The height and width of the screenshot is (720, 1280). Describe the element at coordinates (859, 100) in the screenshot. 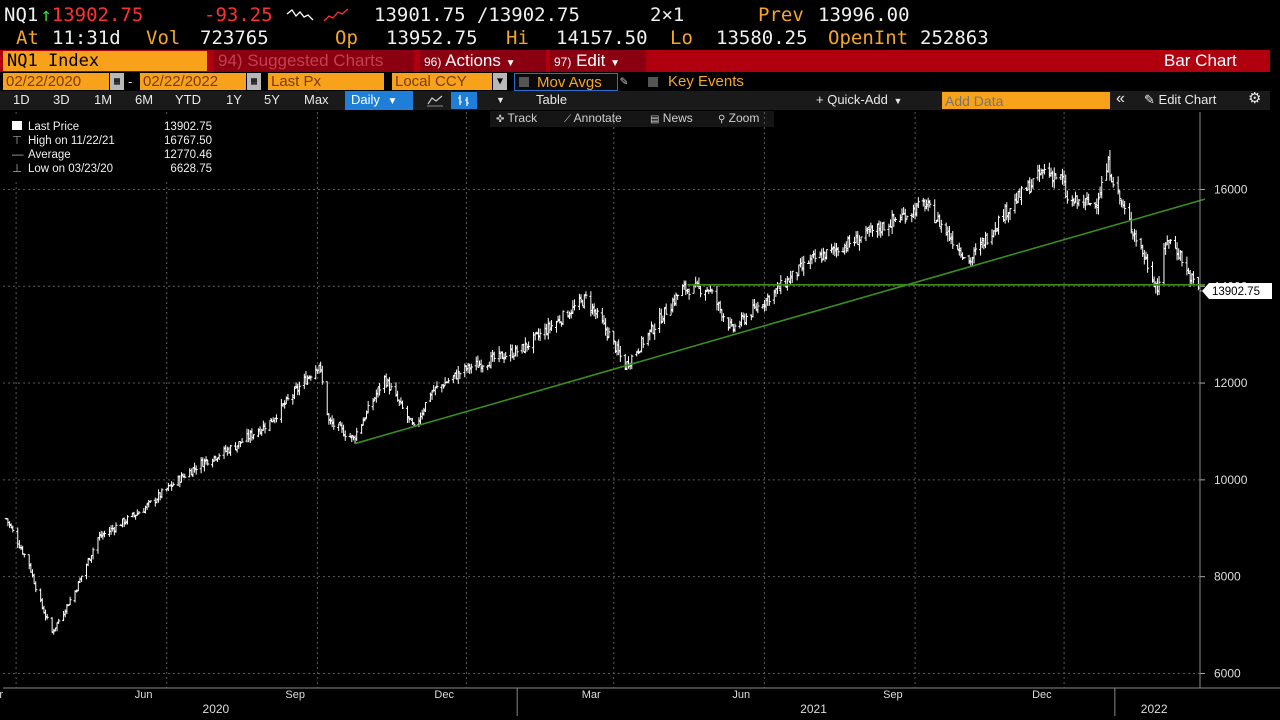

I see `quick-add-button: + Quick-Add ▼` at that location.